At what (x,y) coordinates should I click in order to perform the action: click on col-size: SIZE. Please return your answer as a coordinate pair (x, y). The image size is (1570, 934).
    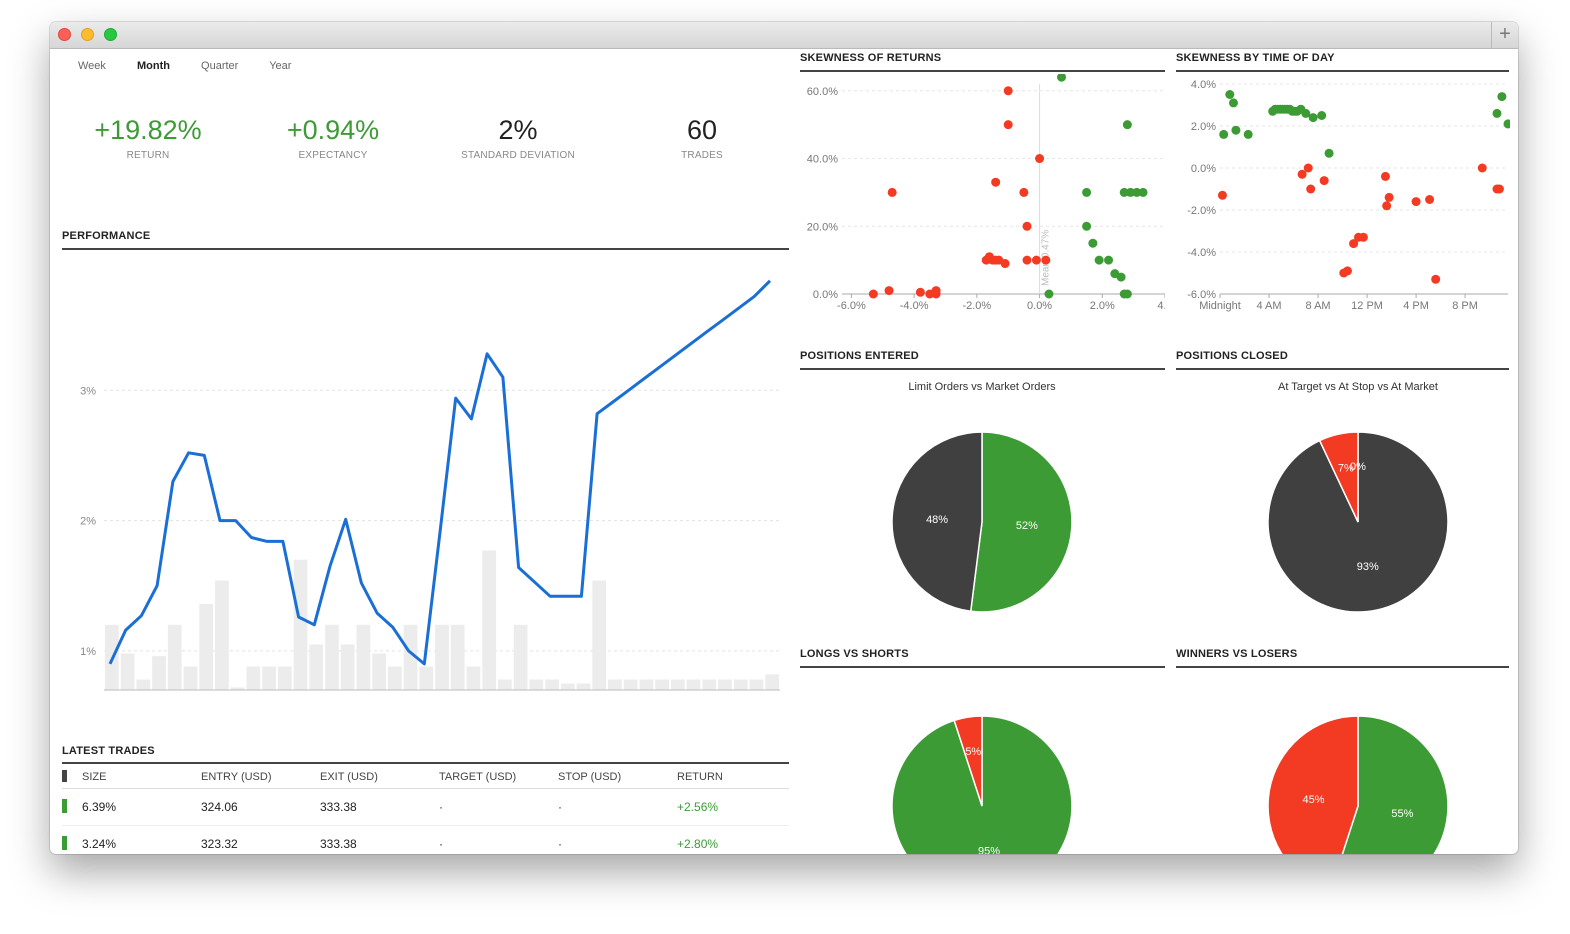
    Looking at the image, I should click on (94, 777).